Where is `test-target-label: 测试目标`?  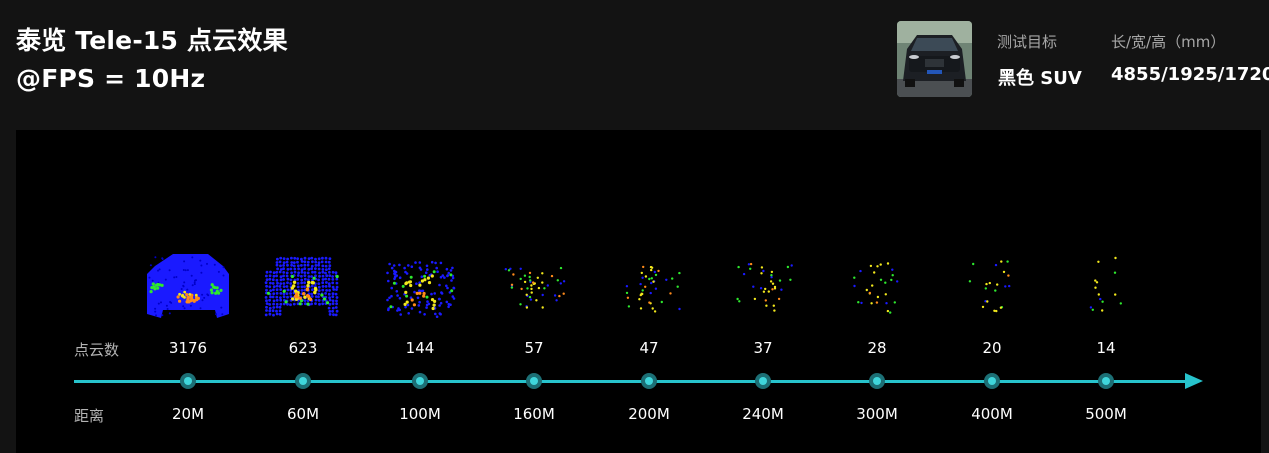
test-target-label: 测试目标 is located at coordinates (1027, 42).